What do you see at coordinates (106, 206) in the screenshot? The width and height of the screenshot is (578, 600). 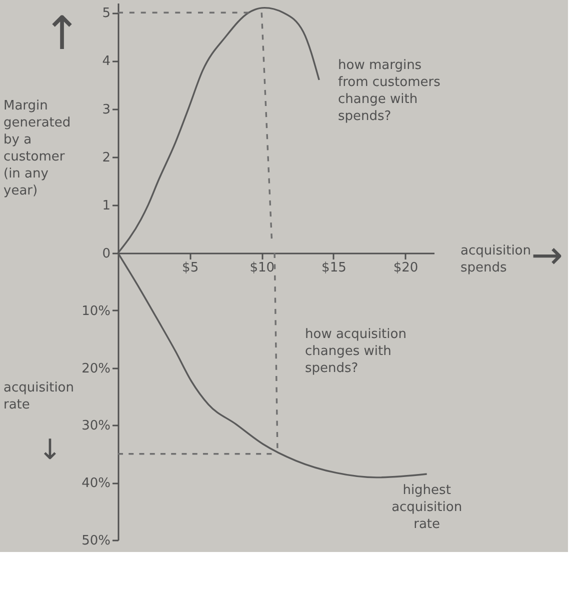 I see `y-tick-label: 1` at bounding box center [106, 206].